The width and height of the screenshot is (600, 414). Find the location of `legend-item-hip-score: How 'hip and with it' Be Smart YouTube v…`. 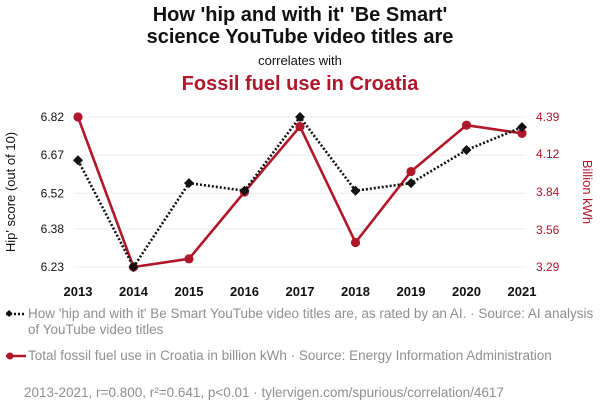

legend-item-hip-score: How 'hip and with it' Be Smart YouTube v… is located at coordinates (301, 322).